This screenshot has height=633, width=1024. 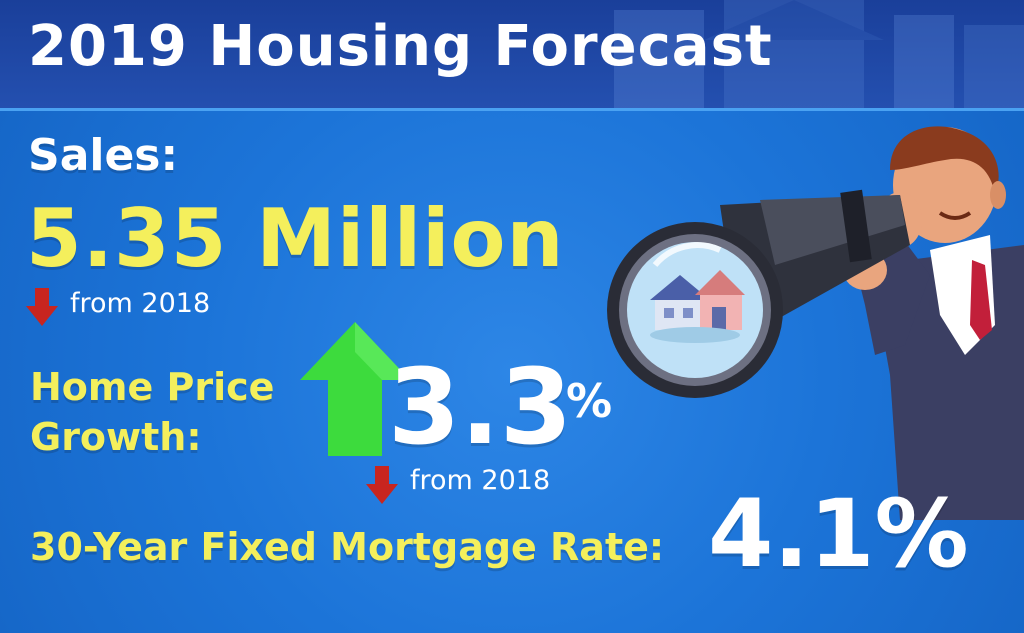 I want to click on home-price-percent: %, so click(x=589, y=401).